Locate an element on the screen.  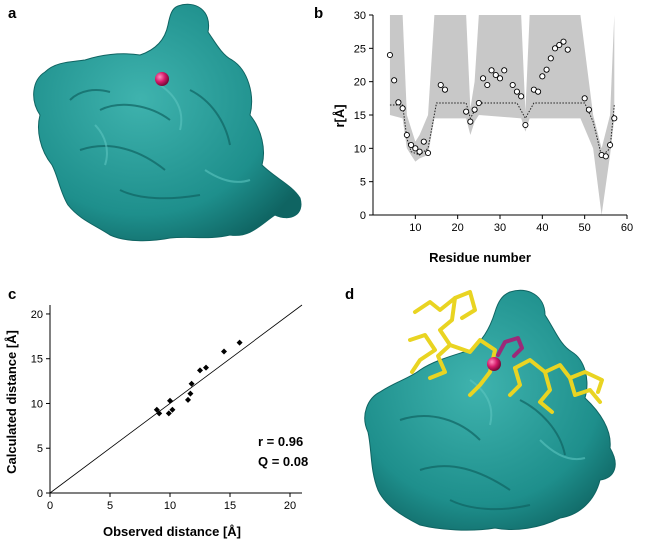
chart-c-ytick-label: 15 is located at coordinates (37, 360).